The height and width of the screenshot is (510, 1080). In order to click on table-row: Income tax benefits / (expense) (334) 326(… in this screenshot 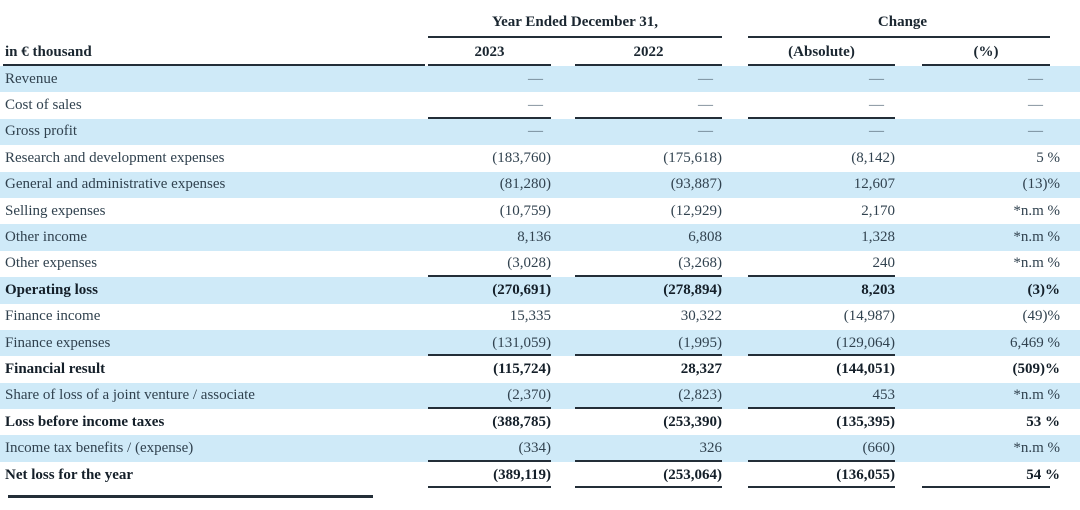, I will do `click(540, 449)`.